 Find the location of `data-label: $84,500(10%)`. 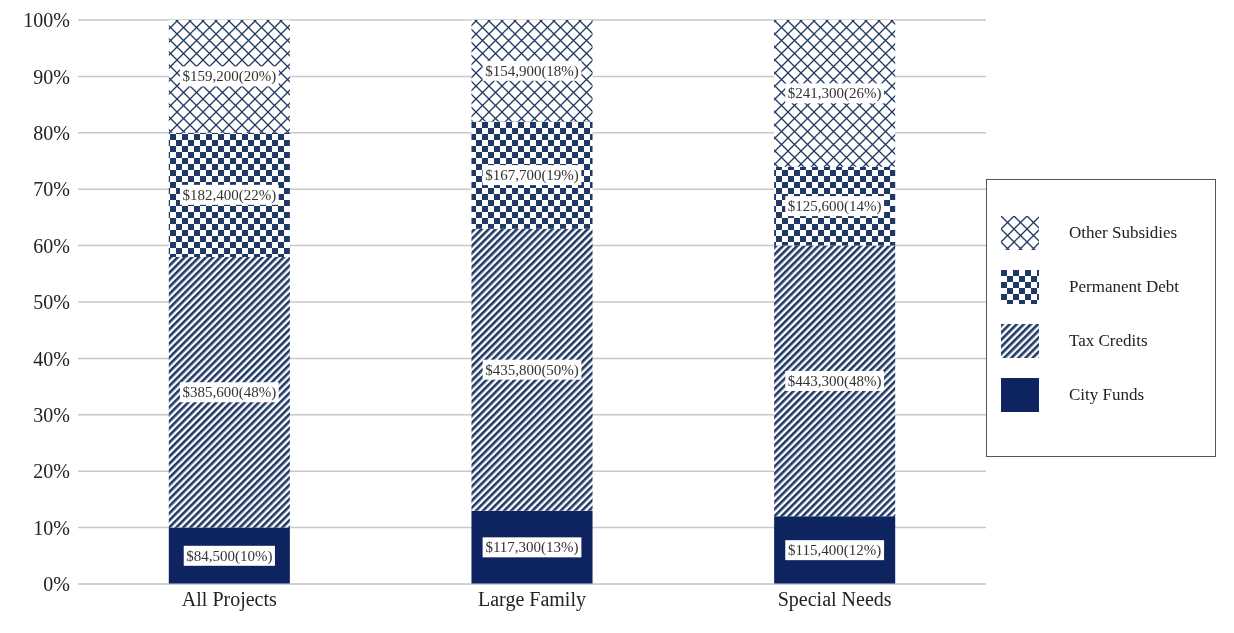

data-label: $84,500(10%) is located at coordinates (229, 556).